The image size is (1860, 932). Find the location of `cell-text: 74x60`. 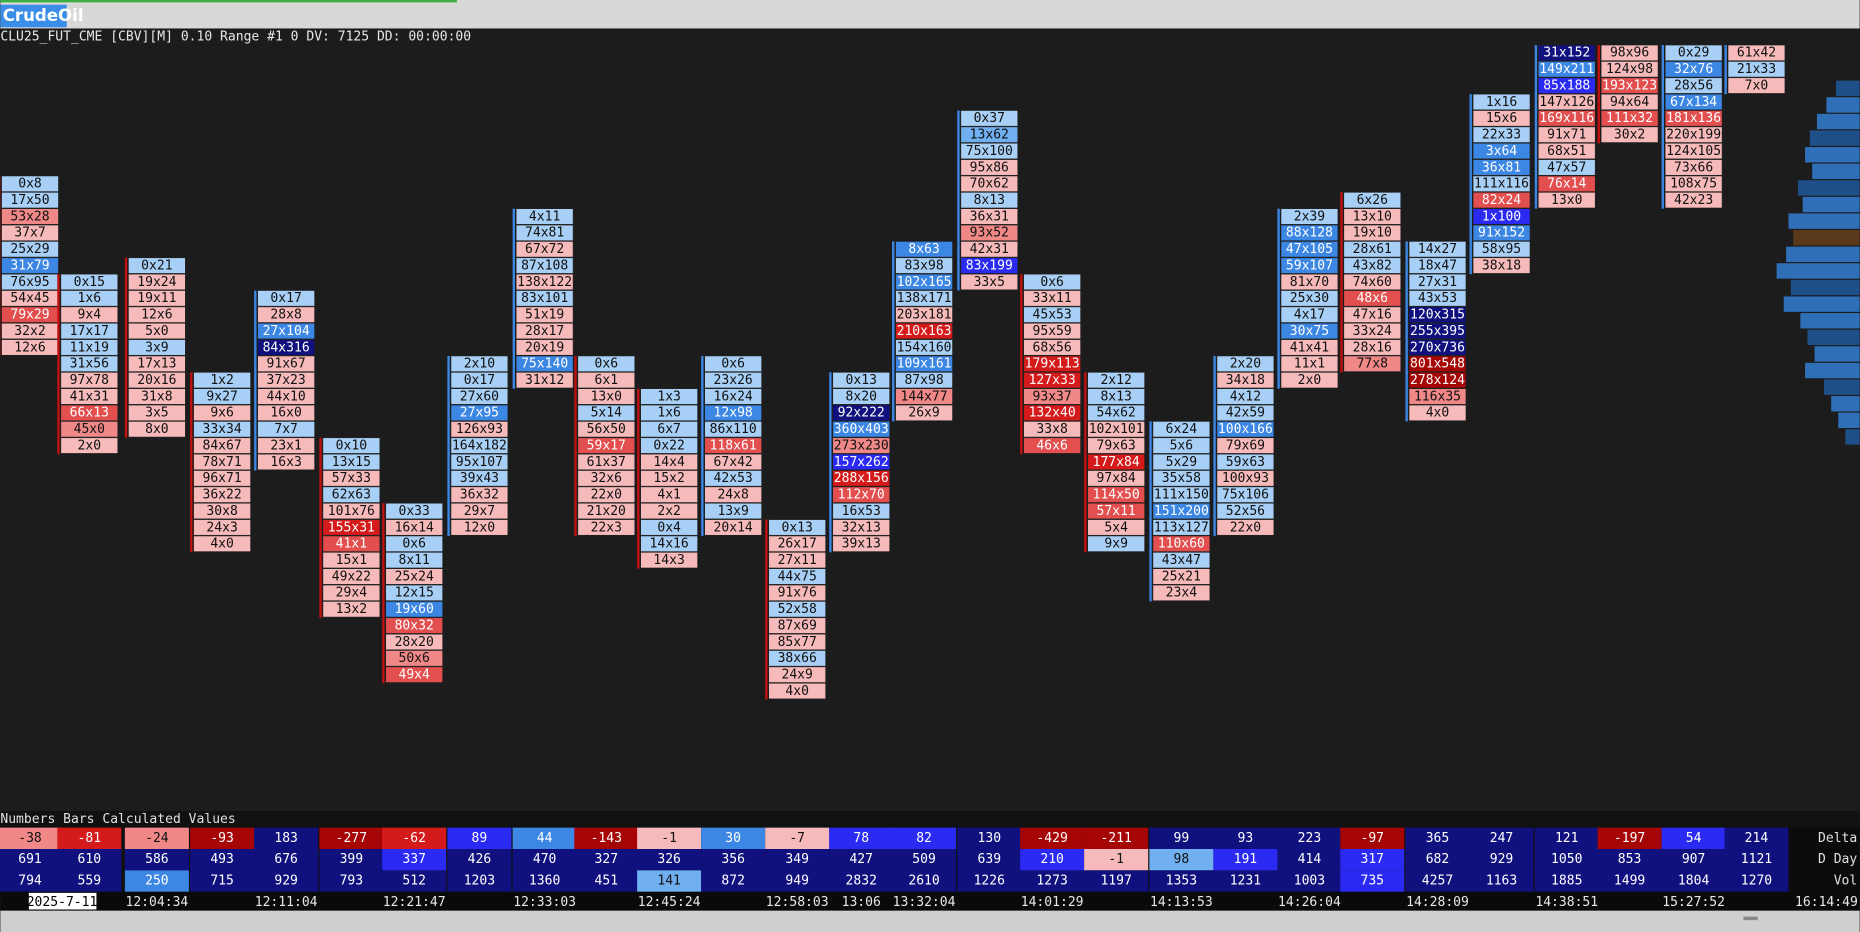

cell-text: 74x60 is located at coordinates (1372, 282).